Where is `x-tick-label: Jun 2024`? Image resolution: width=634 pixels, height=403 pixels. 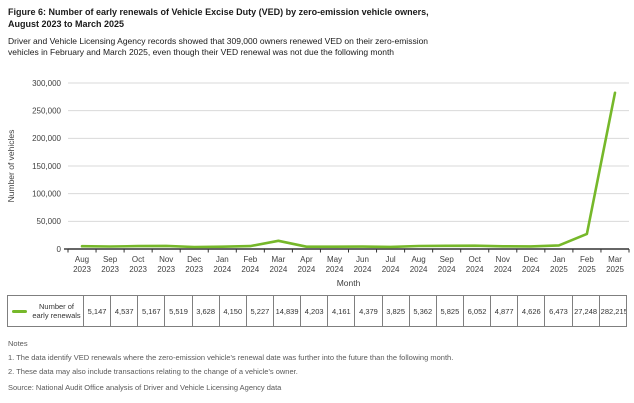
x-tick-label: Jun 2024 is located at coordinates (363, 264).